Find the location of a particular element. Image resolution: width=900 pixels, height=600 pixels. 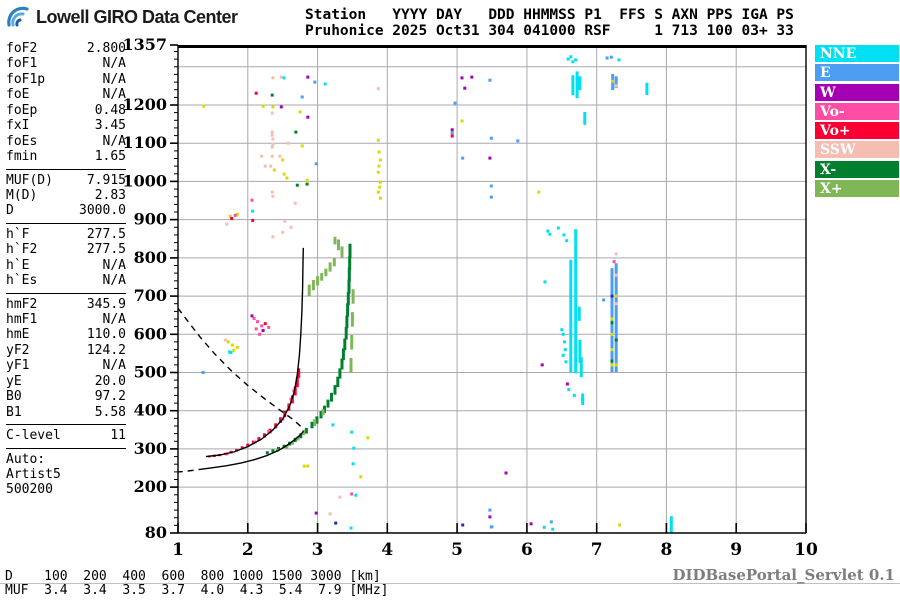

param-label: foE is located at coordinates (18, 95).